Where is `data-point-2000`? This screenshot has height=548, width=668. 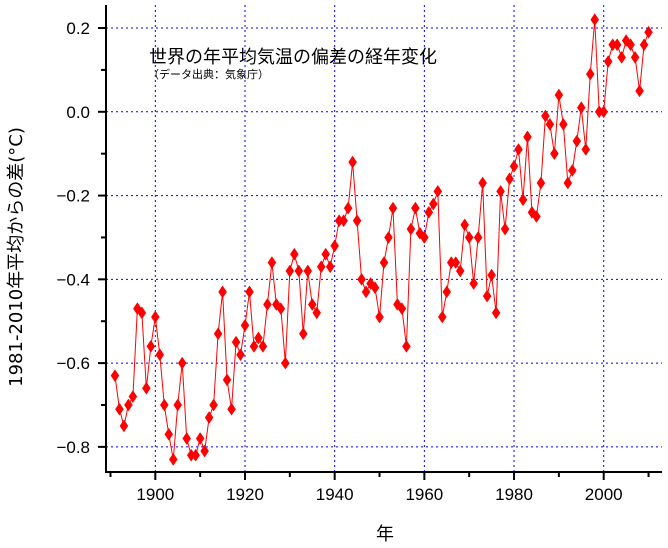 data-point-2000 is located at coordinates (604, 112).